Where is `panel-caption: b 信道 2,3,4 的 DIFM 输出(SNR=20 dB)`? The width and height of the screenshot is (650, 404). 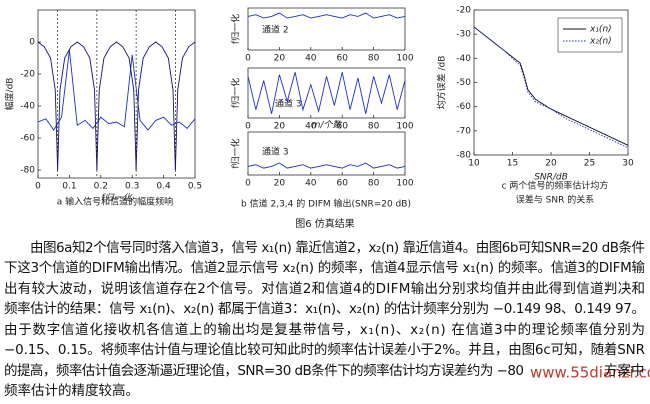 panel-caption: b 信道 2,3,4 的 DIFM 输出(SNR=20 dB) is located at coordinates (326, 204).